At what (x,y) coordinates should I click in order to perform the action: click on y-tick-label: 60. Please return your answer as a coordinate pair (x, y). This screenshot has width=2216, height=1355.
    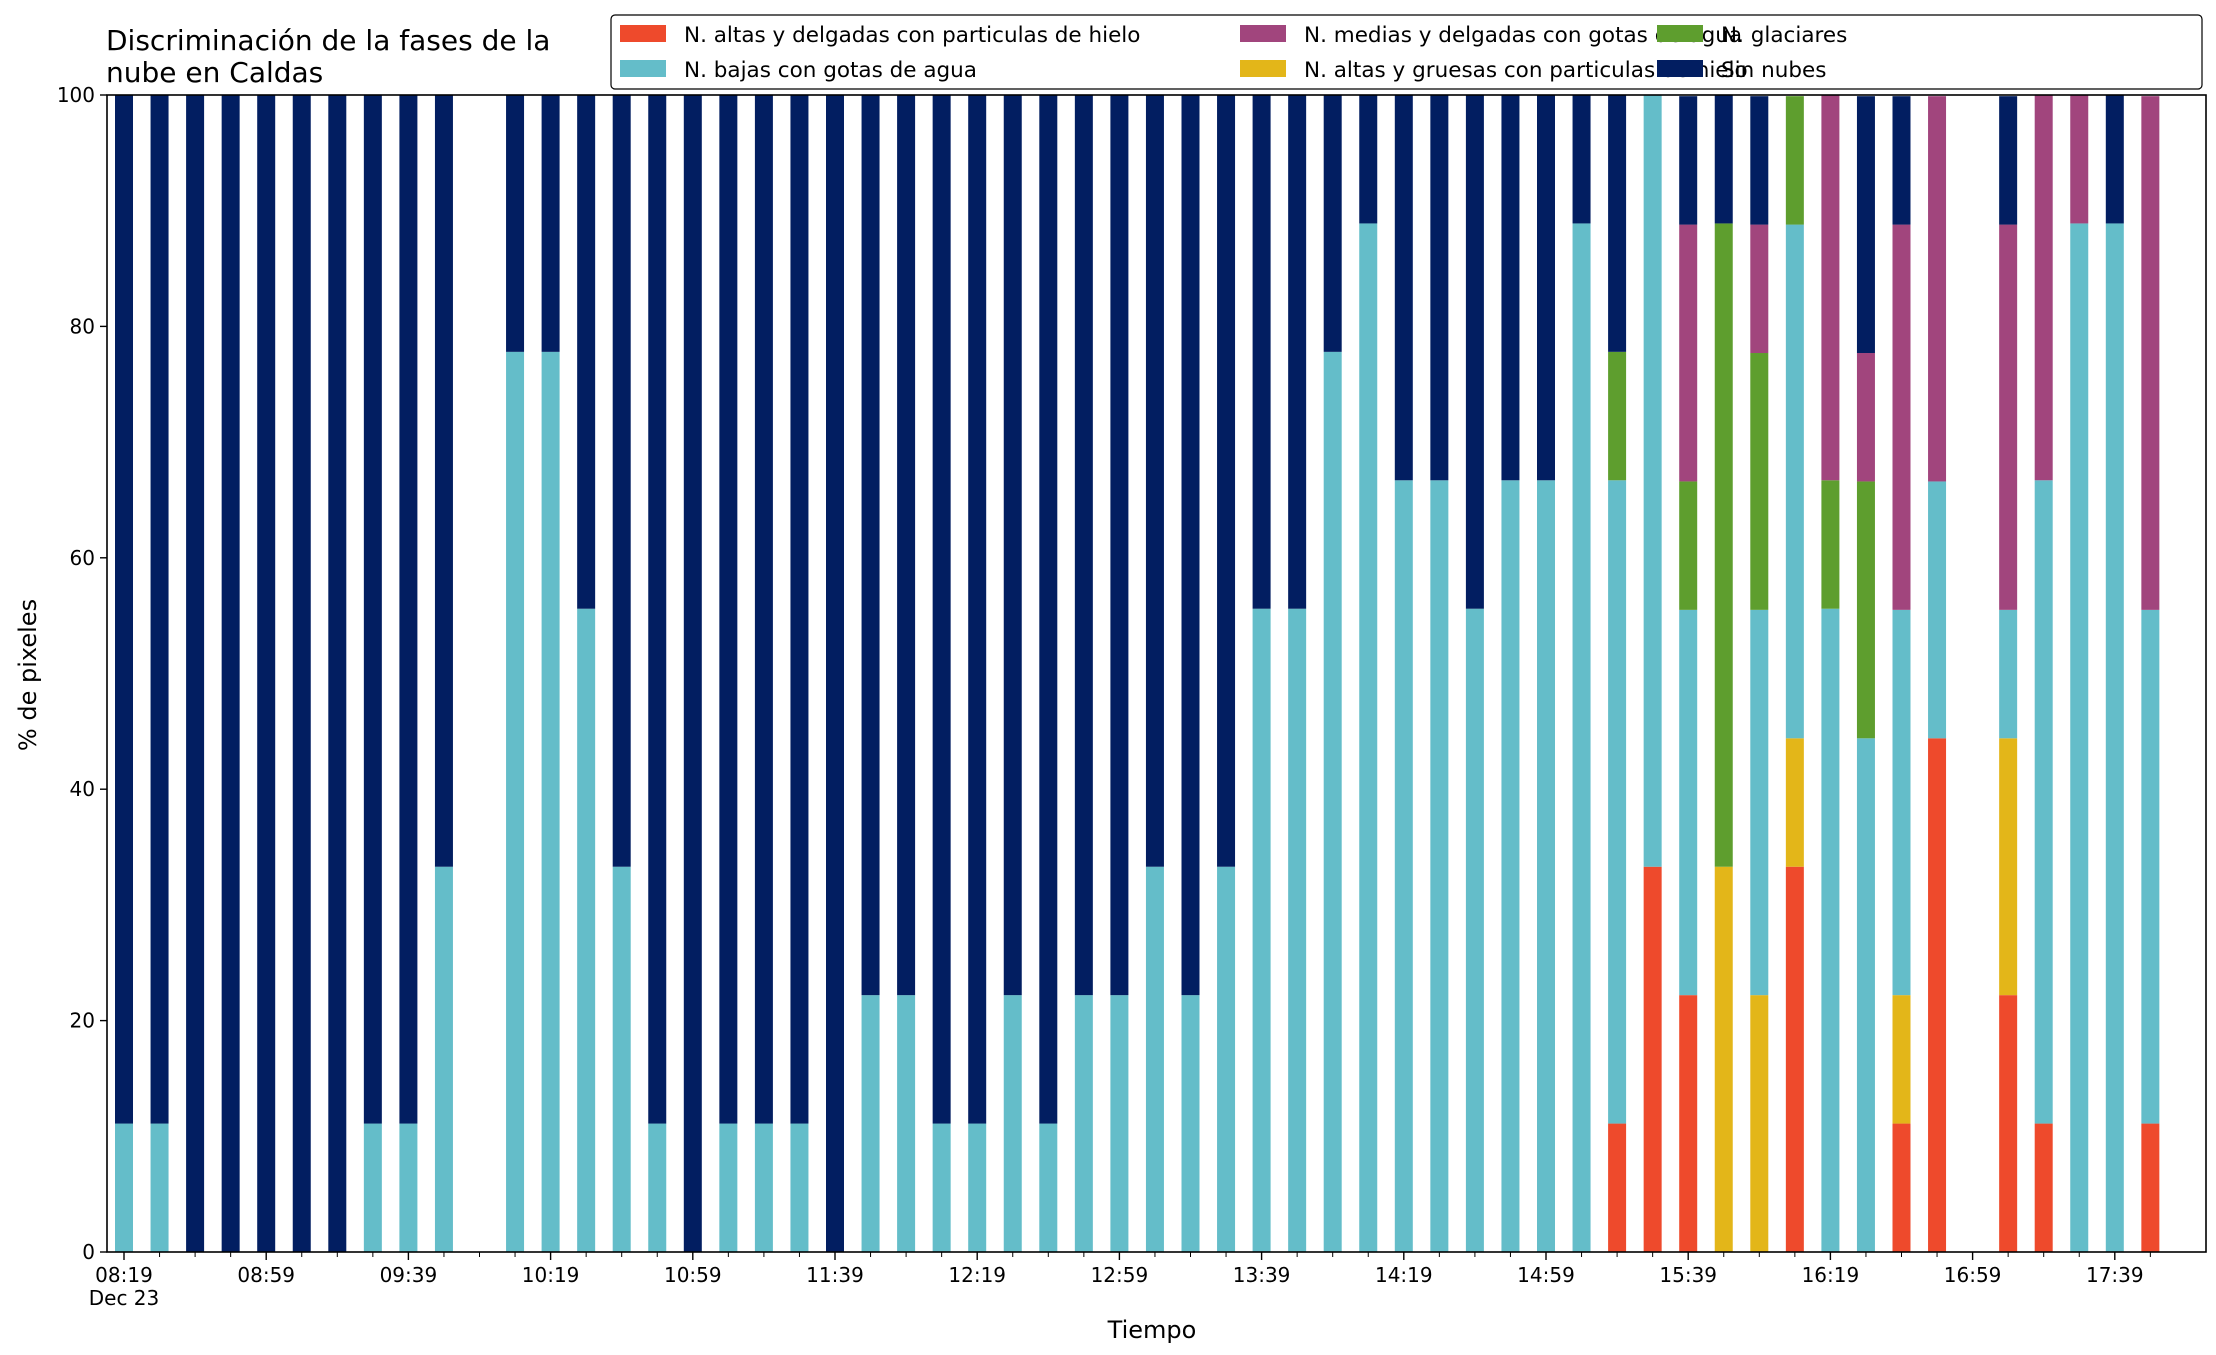
    Looking at the image, I should click on (82, 558).